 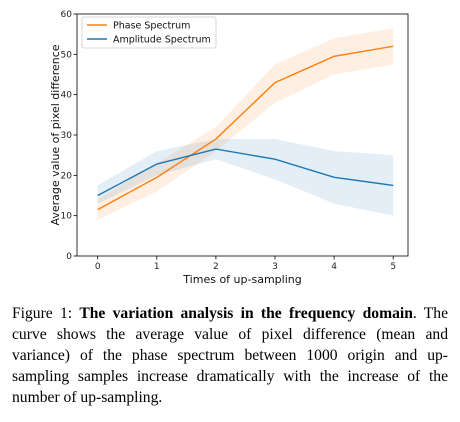 What do you see at coordinates (162, 39) in the screenshot?
I see `amplitude-spectrum-legend-label: Amplitude Spectrum` at bounding box center [162, 39].